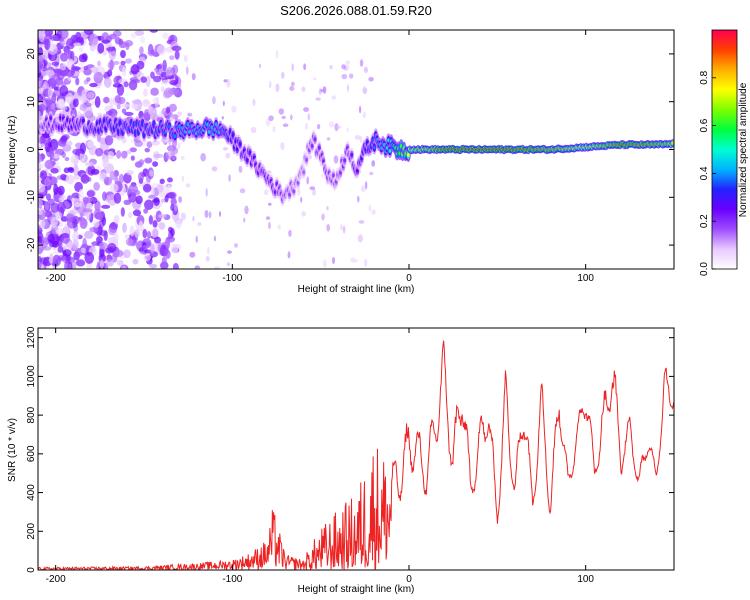 Image resolution: width=750 pixels, height=600 pixels. I want to click on snr-y-label: SNR (10 * v/v), so click(12, 450).